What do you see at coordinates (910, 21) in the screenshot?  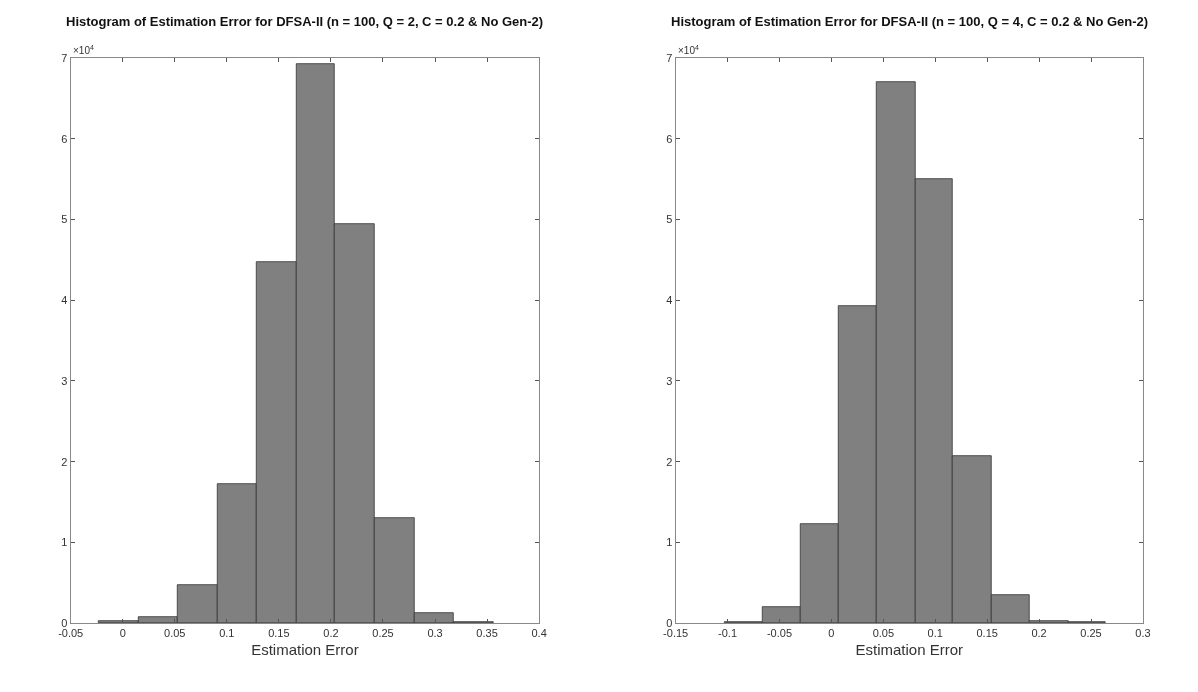 I see `chart-title: Histogram of Estimation Error for DFSA-II (n = 100, Q = 4, C = 0.2 & No Gen-2)` at bounding box center [910, 21].